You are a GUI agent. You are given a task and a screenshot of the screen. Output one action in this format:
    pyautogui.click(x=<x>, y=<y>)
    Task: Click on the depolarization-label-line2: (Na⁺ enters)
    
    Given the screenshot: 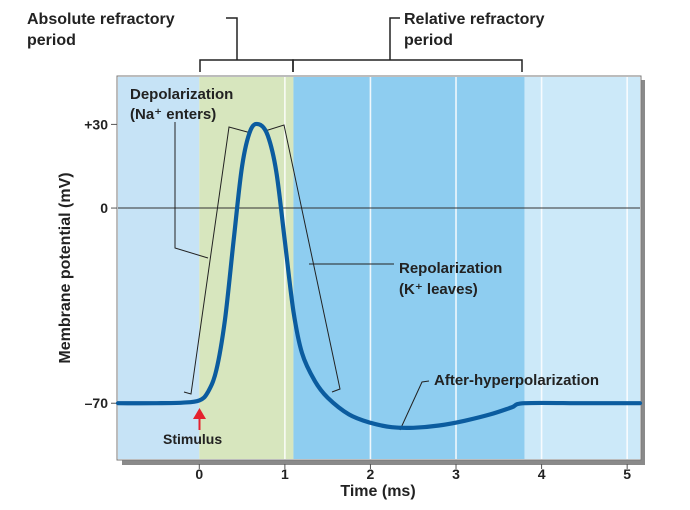 What is the action you would take?
    pyautogui.click(x=173, y=114)
    